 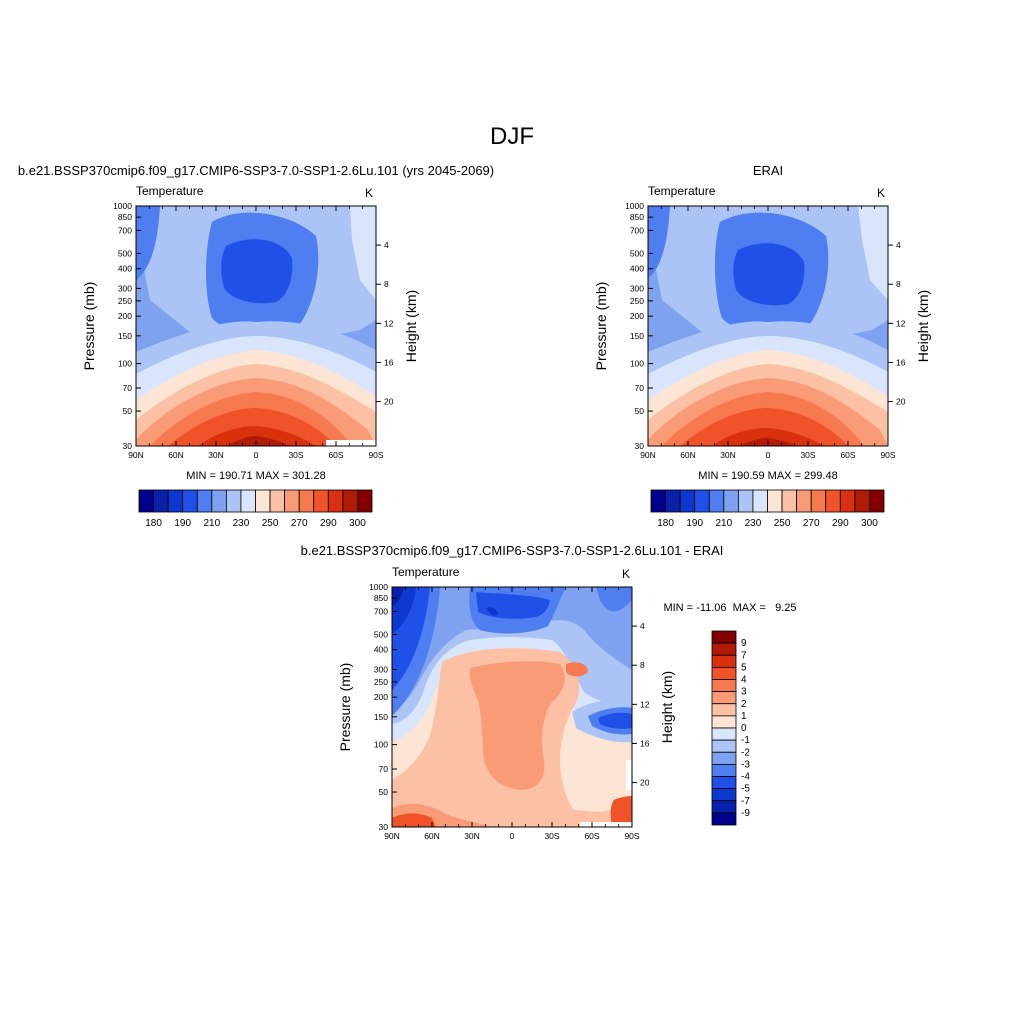 What do you see at coordinates (629, 775) in the screenshot?
I see `diff-missing-right` at bounding box center [629, 775].